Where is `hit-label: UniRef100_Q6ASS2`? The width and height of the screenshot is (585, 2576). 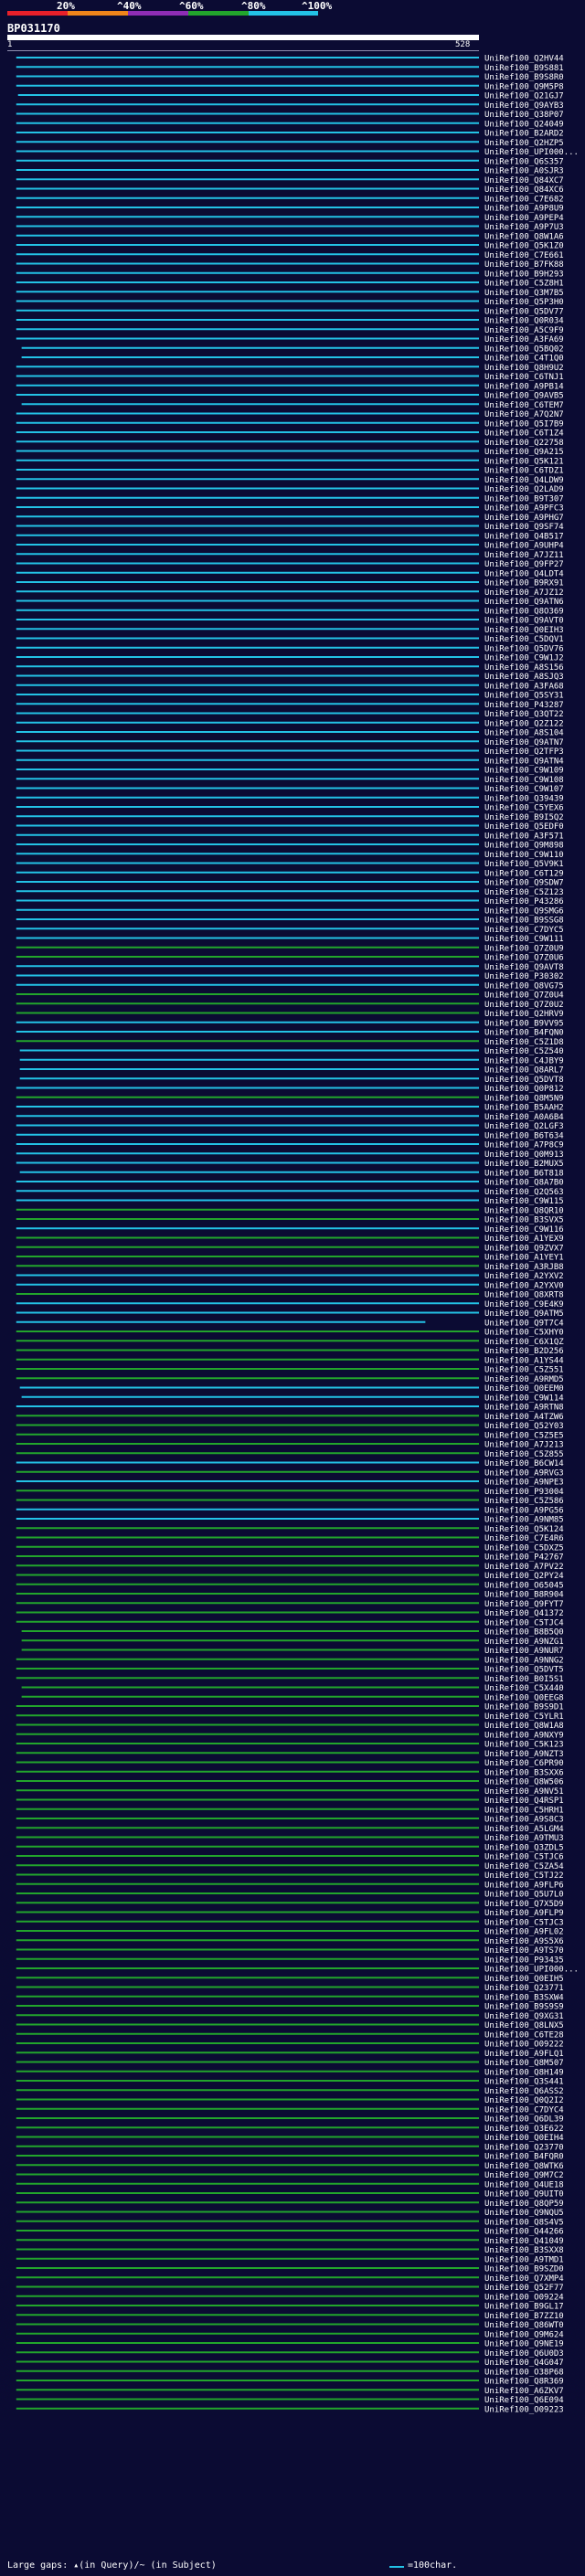 hit-label: UniRef100_Q6ASS2 is located at coordinates (524, 2091).